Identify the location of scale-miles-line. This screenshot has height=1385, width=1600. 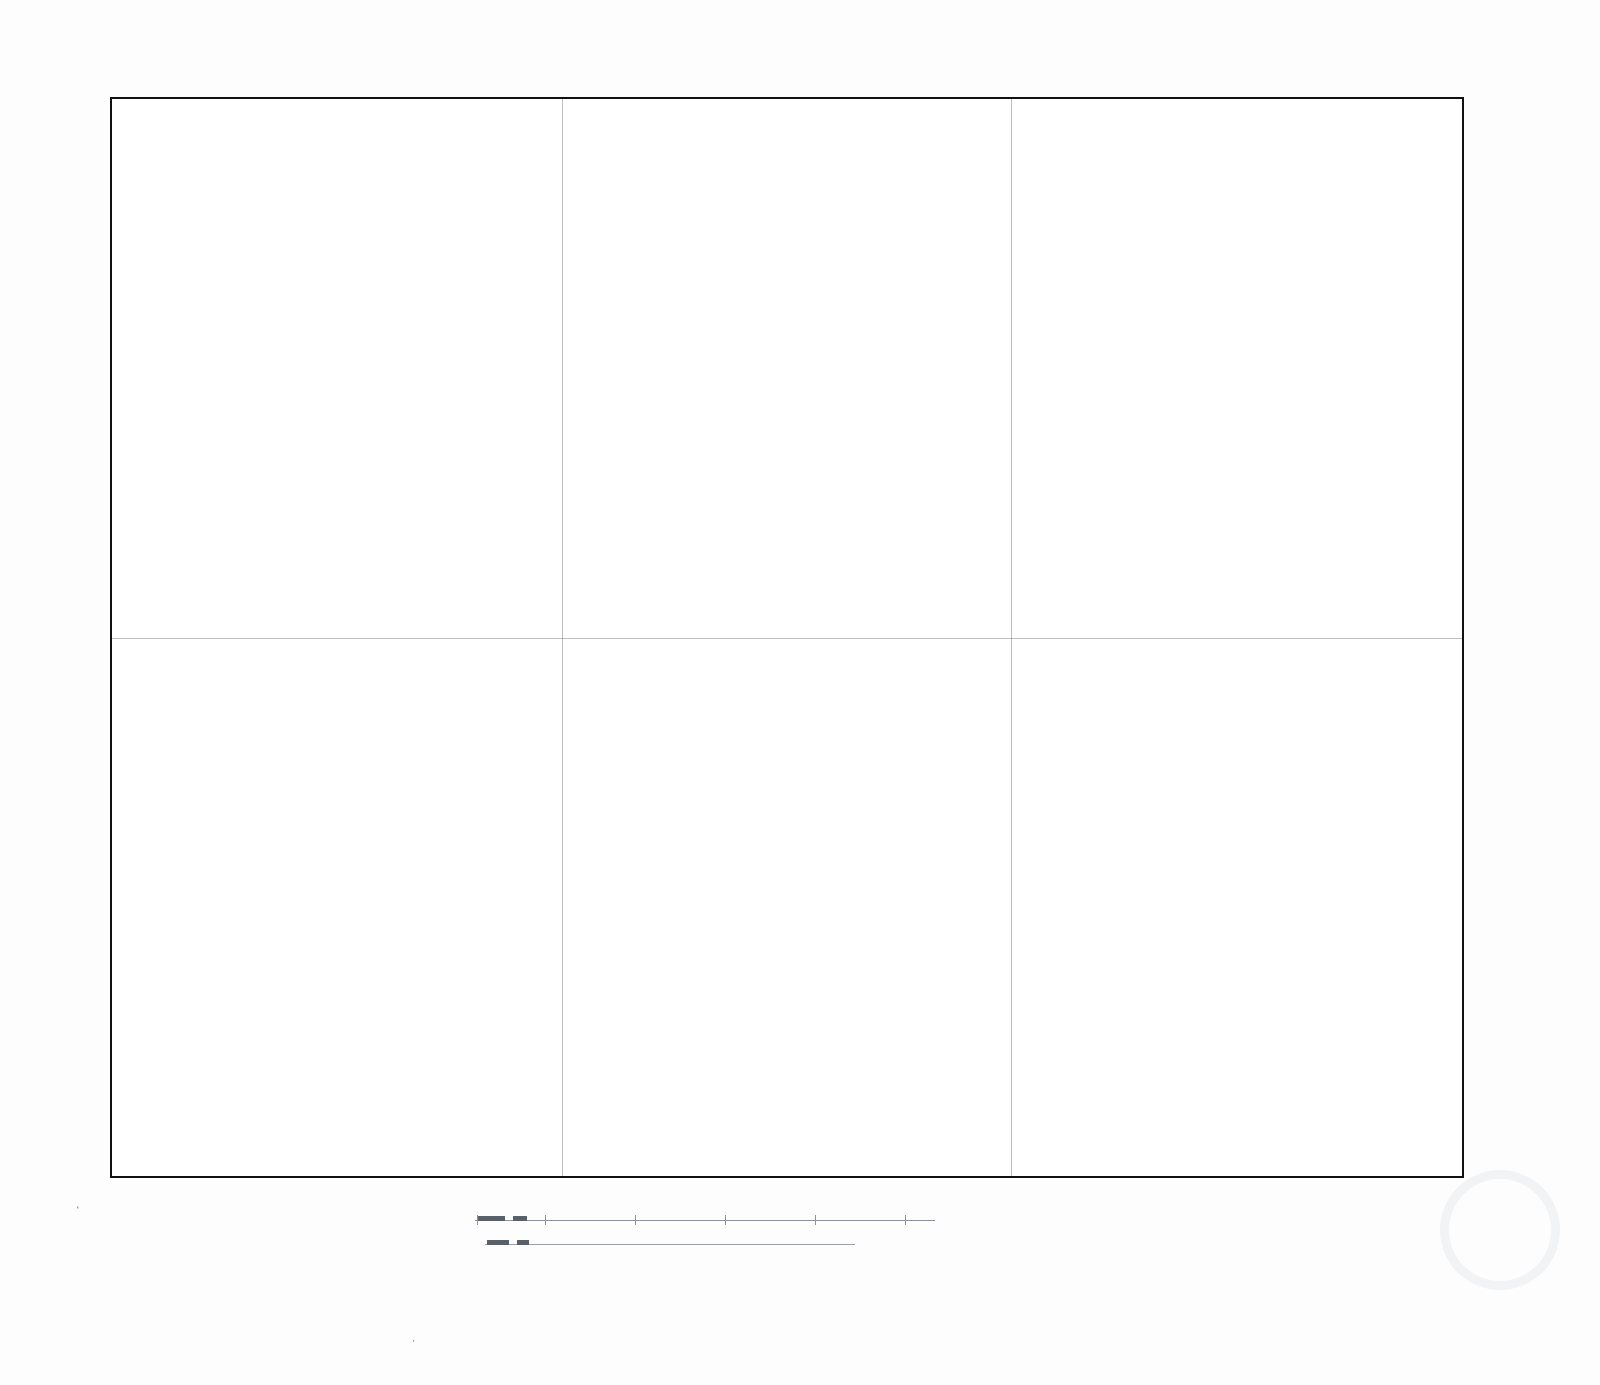
(705, 1220).